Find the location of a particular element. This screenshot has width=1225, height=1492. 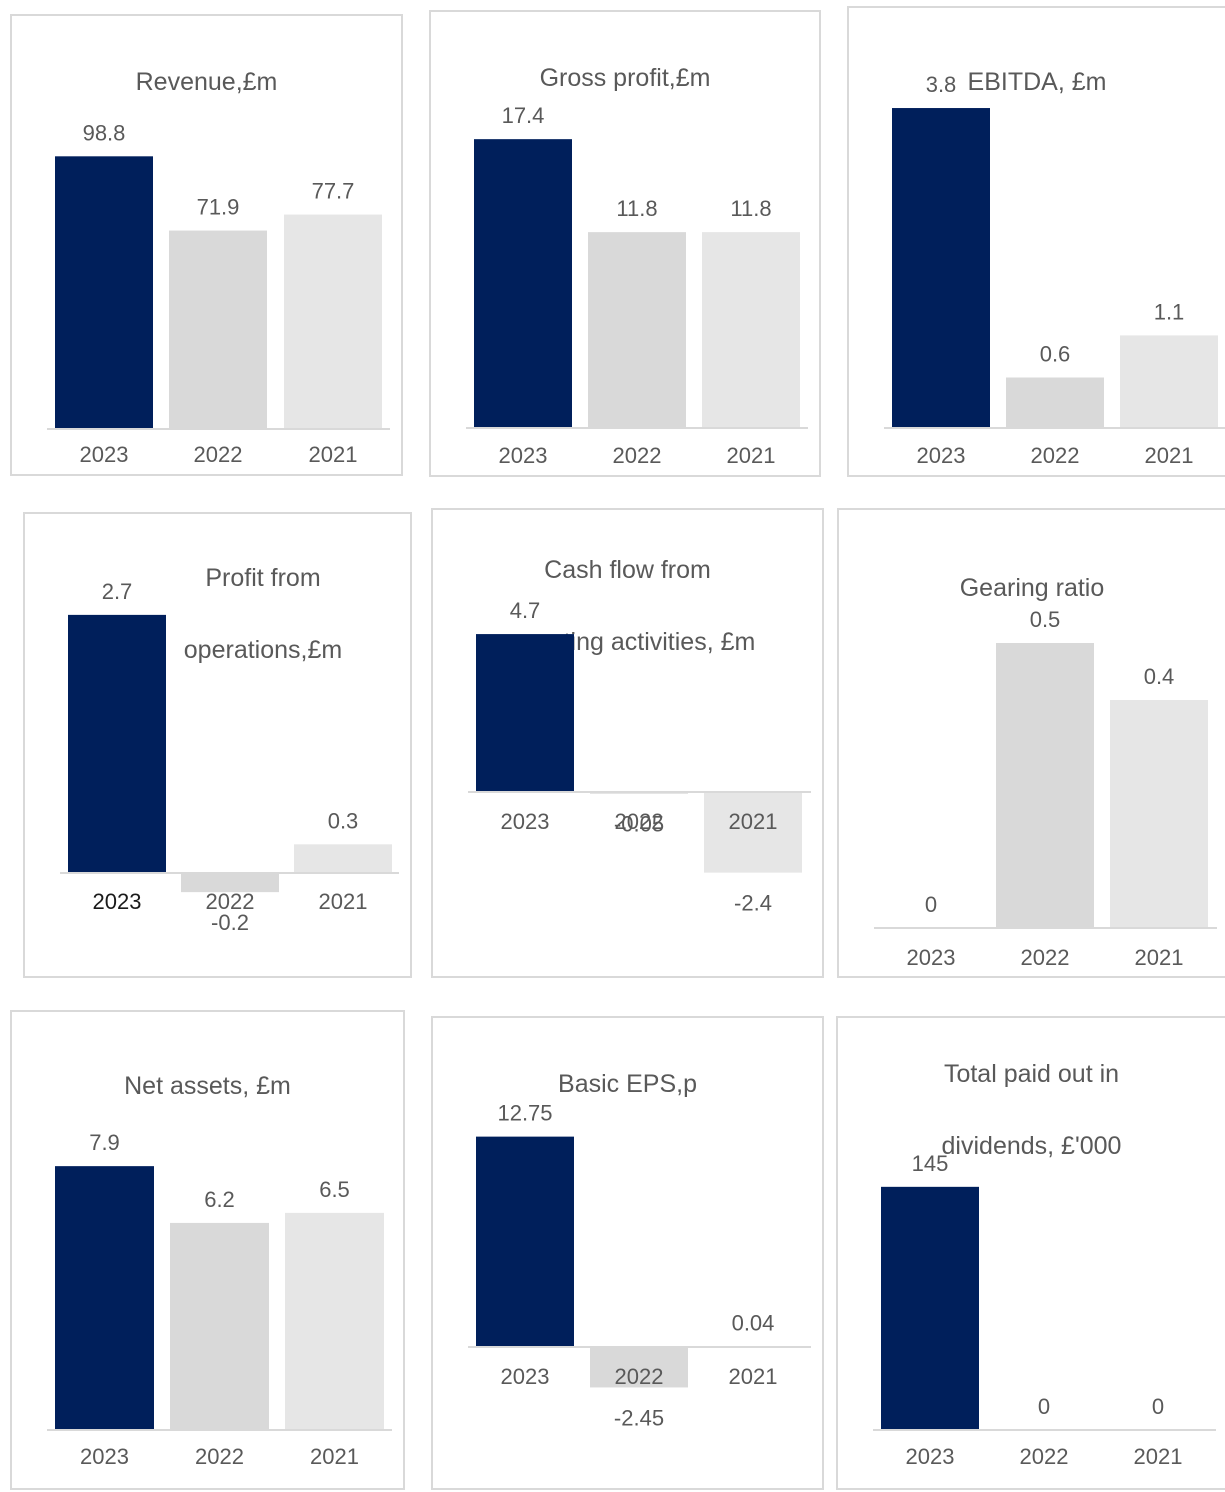

chart-panel-gross-profit: Gross profit,£m 2023 2022 2021 17.4 11.8 11.8 is located at coordinates (625, 243).